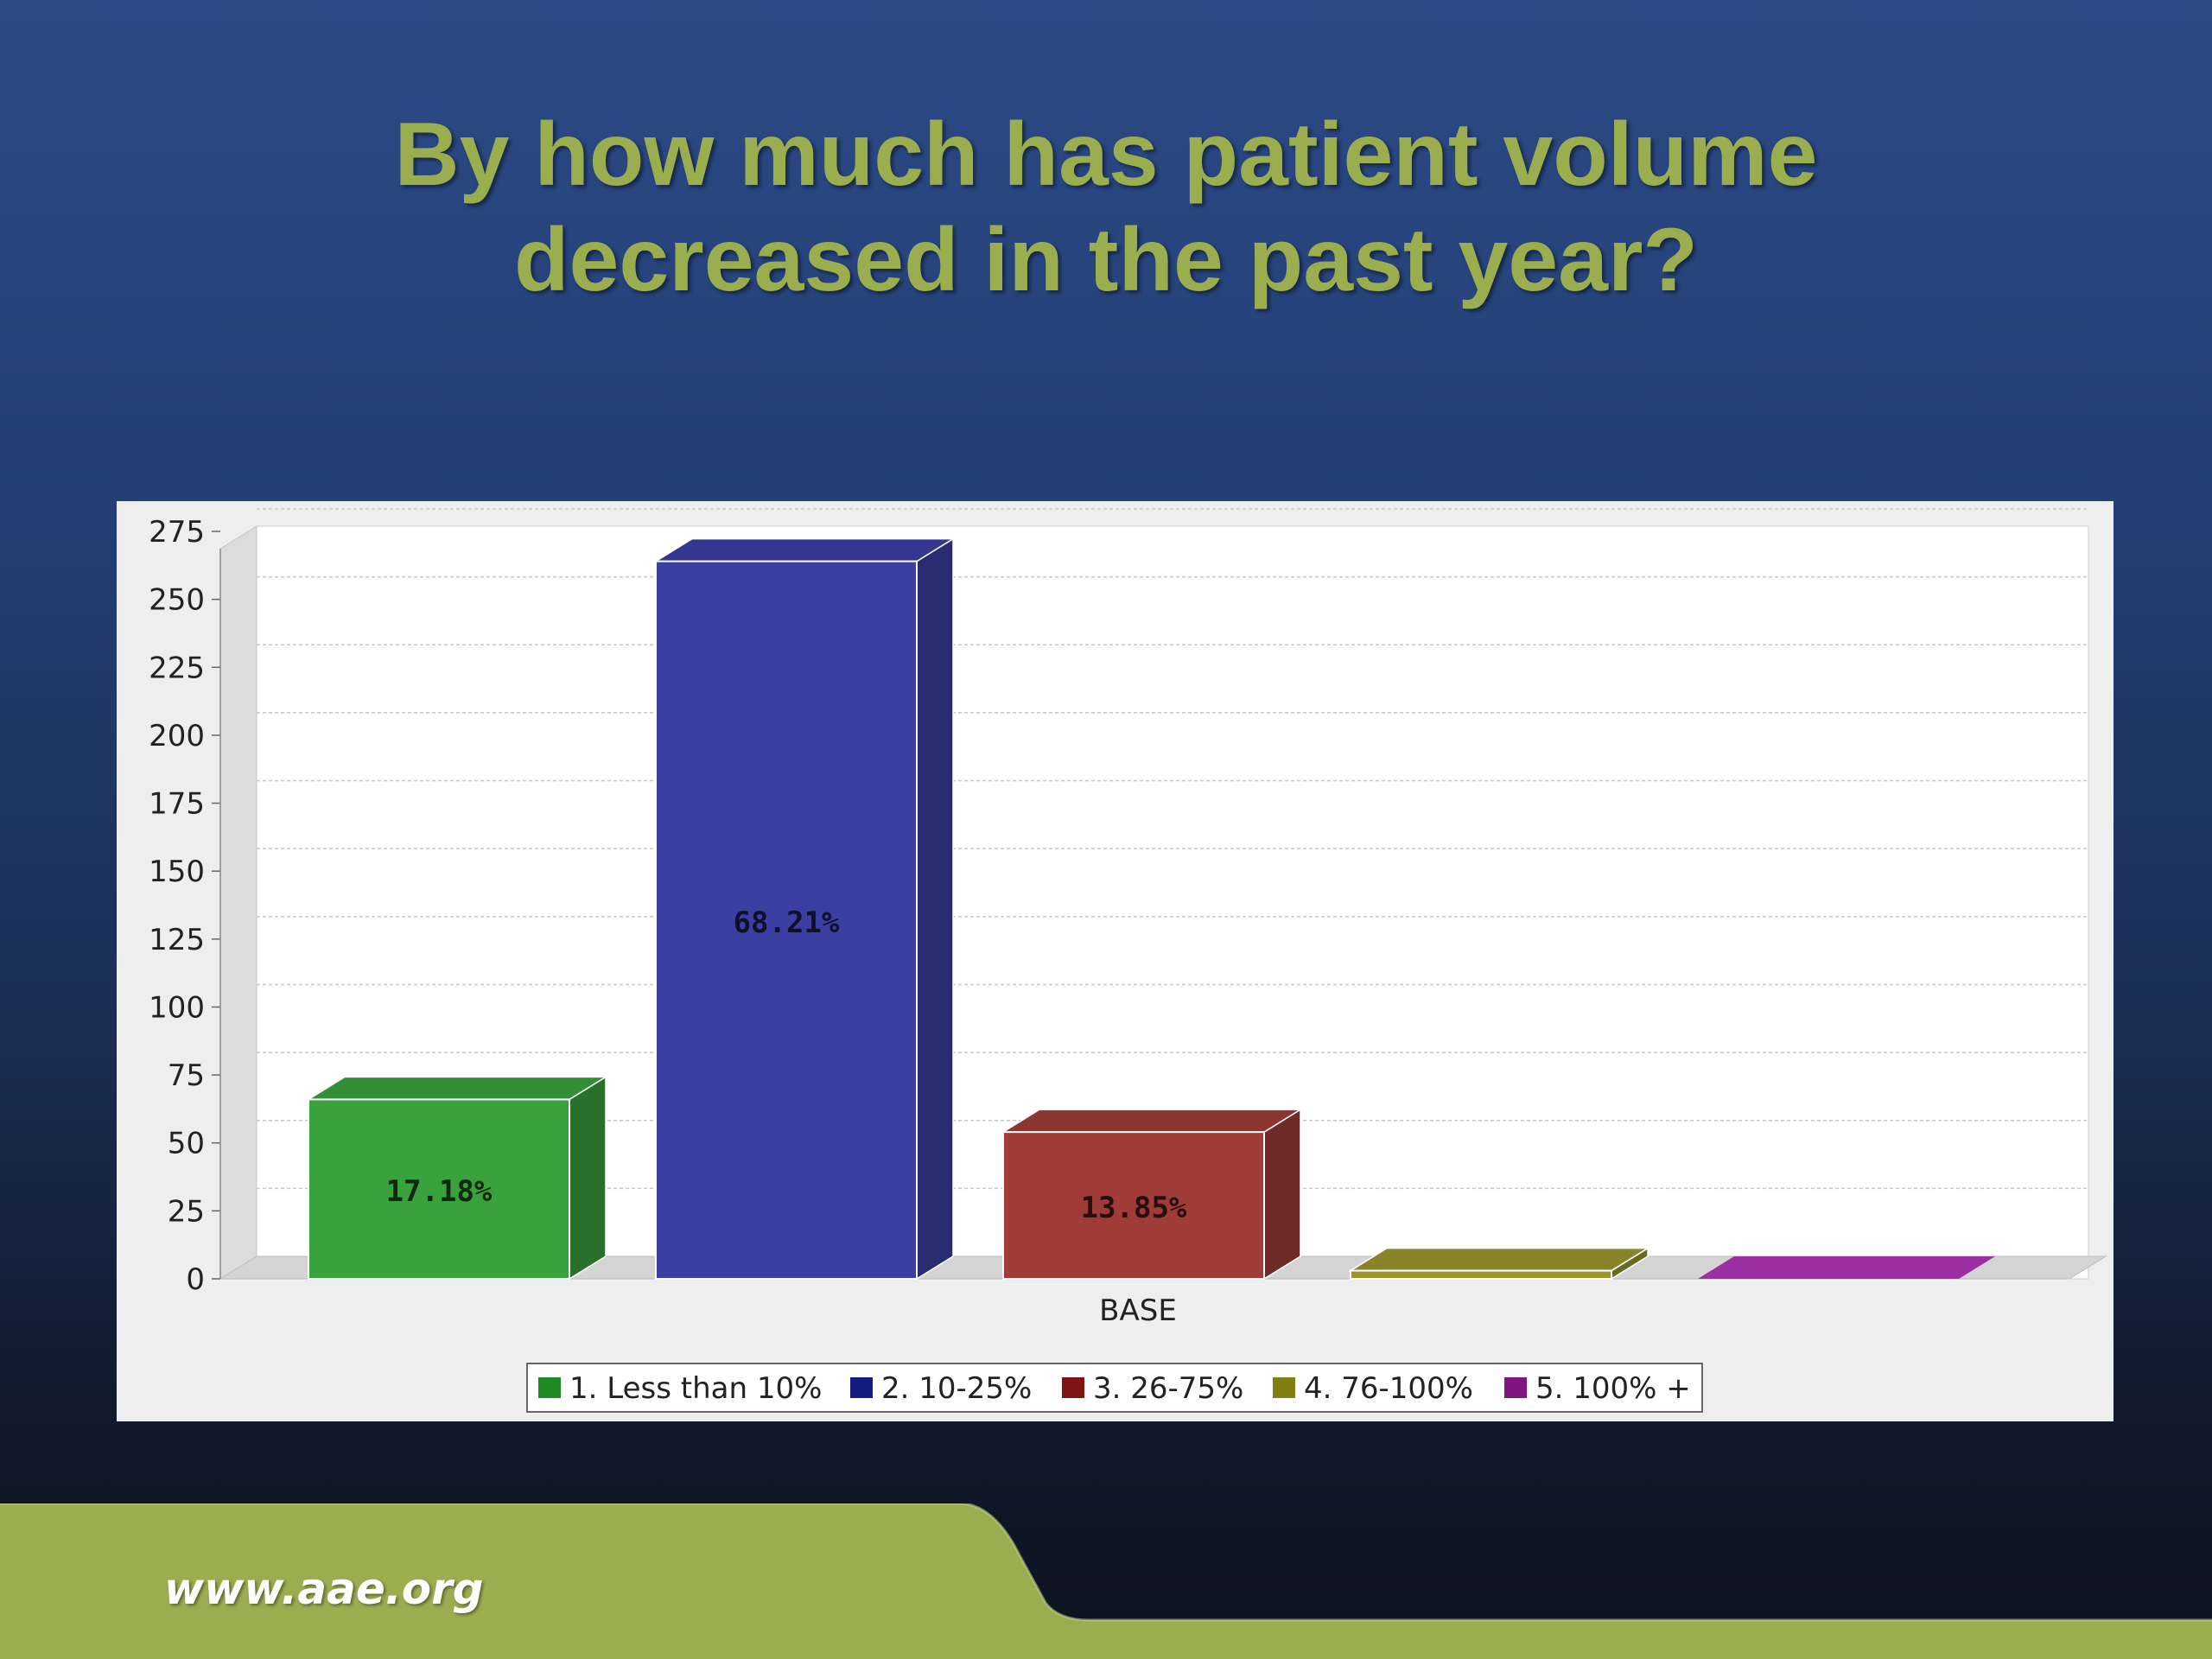  I want to click on bar-3: 13.85%, so click(1152, 1194).